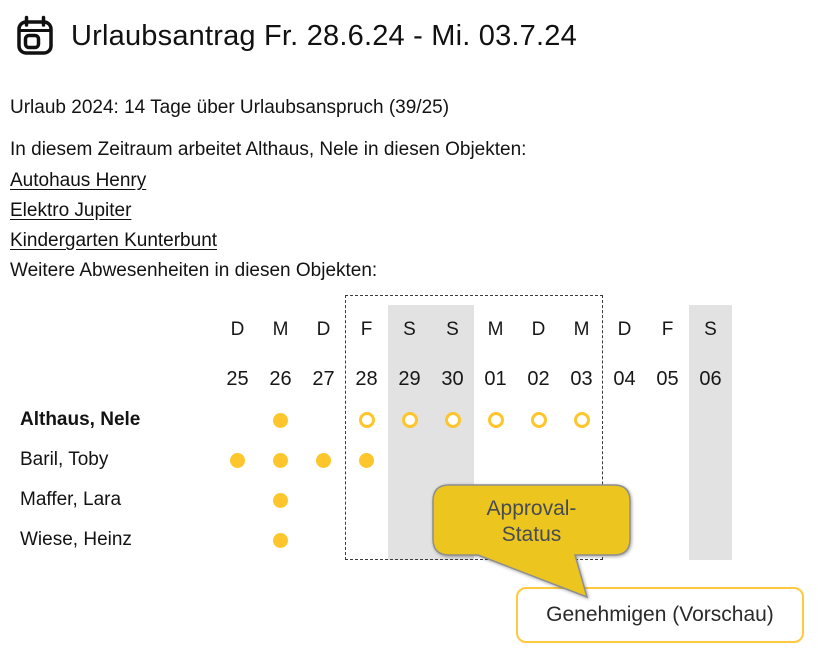  I want to click on date-cell: 26, so click(280, 379).